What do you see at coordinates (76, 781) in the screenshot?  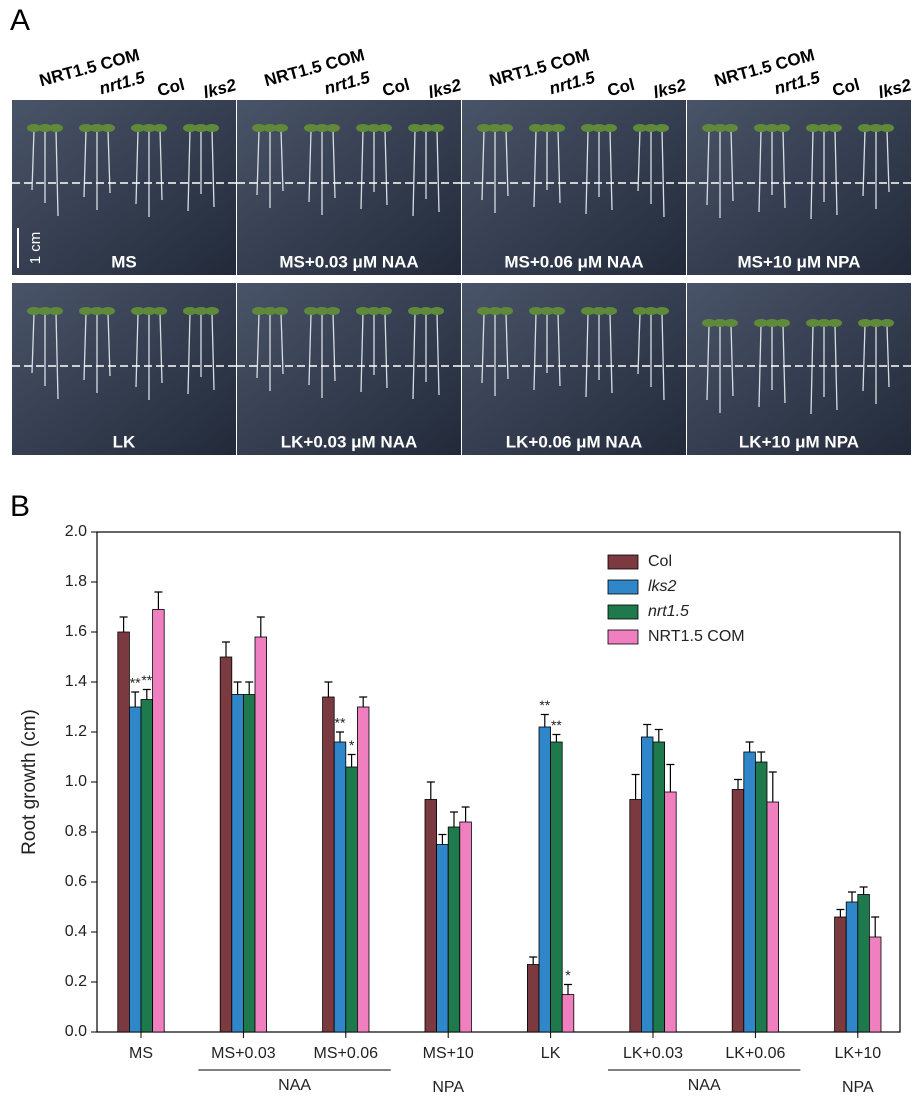 I see `y-tick-label: 1.0` at bounding box center [76, 781].